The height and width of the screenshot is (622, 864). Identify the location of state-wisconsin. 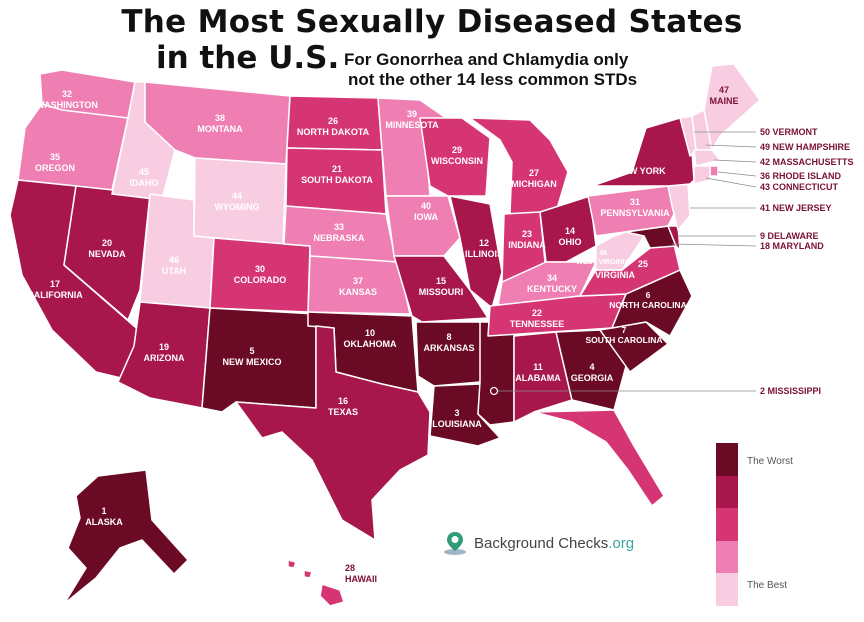
(455, 157).